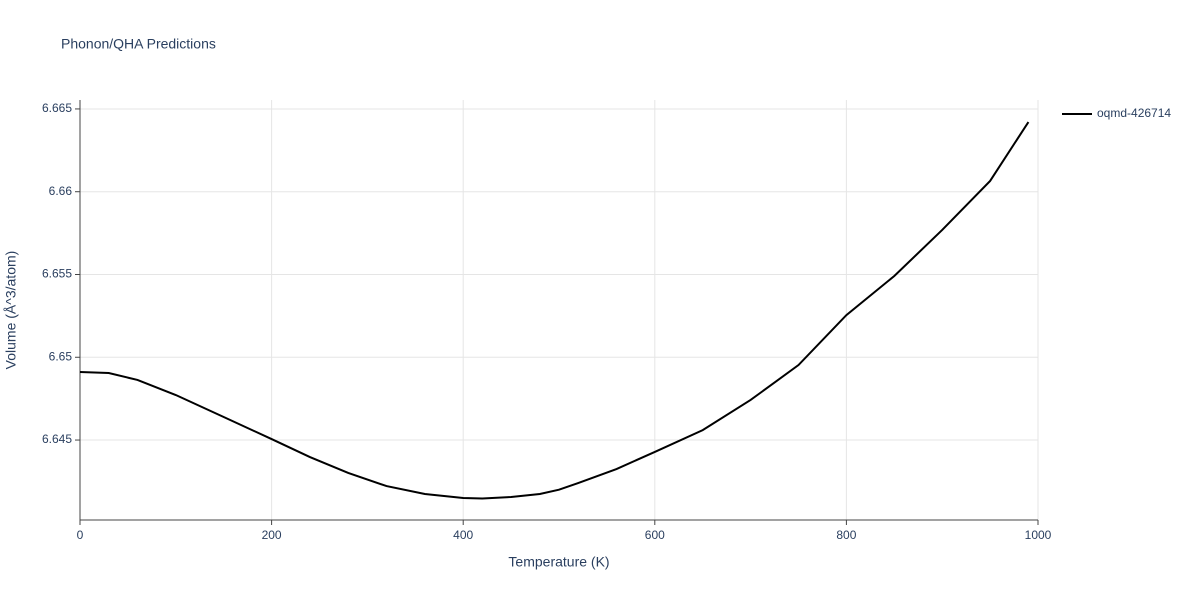 The height and width of the screenshot is (605, 1200). I want to click on y-tick-label: 6.66, so click(61, 191).